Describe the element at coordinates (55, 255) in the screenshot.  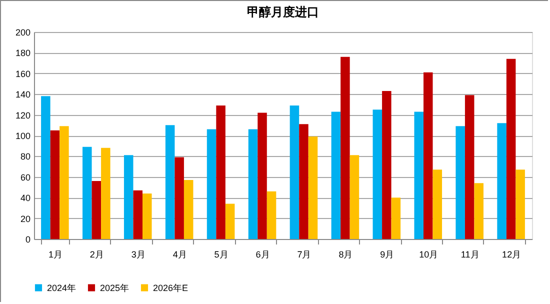
I see `x-tick-label: 1月` at that location.